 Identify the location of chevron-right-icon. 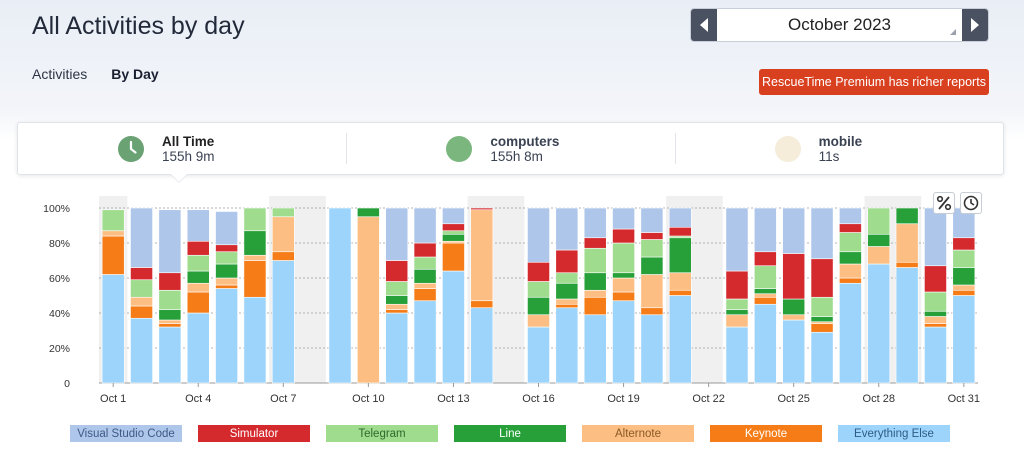
(975, 25).